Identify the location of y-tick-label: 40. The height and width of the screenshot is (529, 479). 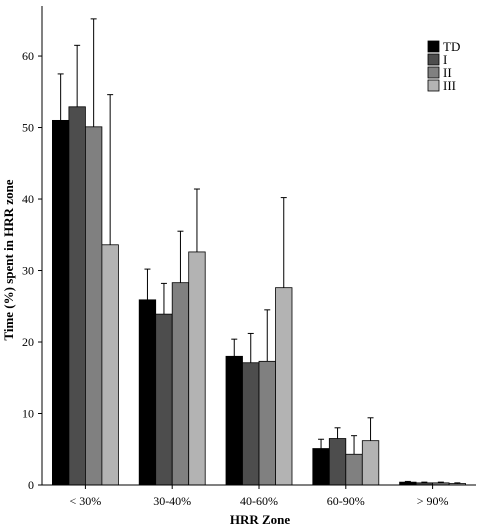
(28, 199).